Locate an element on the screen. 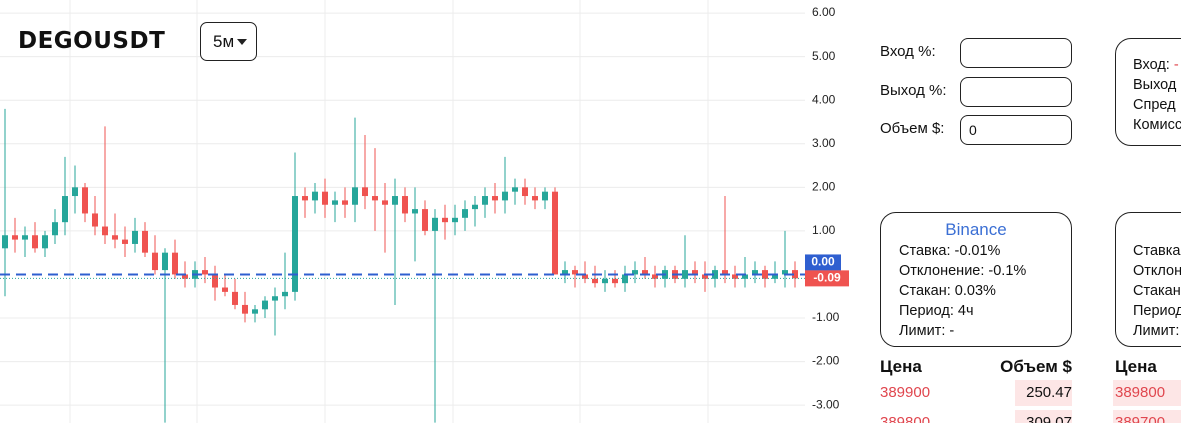 This screenshot has height=423, width=1181. y-tick-label: 1.00 is located at coordinates (824, 230).